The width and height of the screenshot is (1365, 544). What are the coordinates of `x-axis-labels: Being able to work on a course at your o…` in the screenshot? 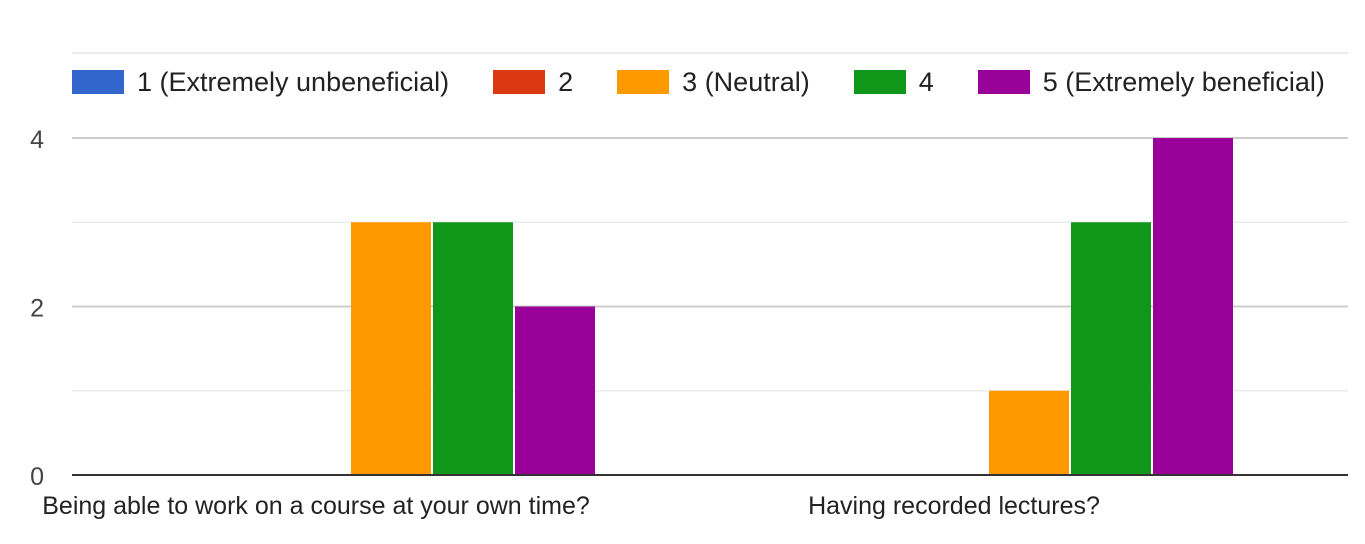 It's located at (571, 506).